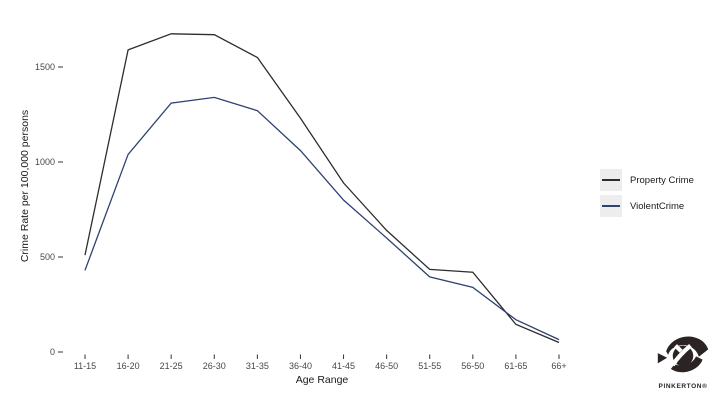  I want to click on x-tick-label: 56-50, so click(472, 366).